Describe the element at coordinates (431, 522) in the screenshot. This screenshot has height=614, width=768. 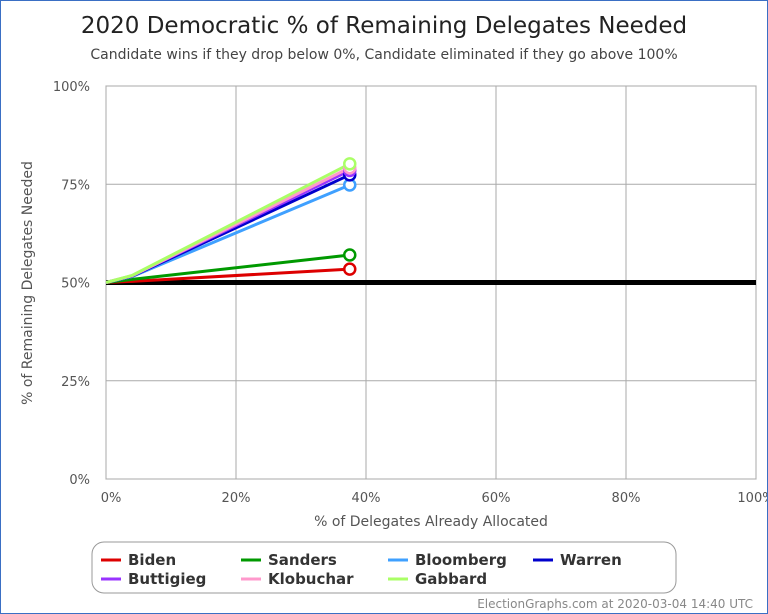
I see `x-axis-label: % of Delegates Already Allocated` at that location.